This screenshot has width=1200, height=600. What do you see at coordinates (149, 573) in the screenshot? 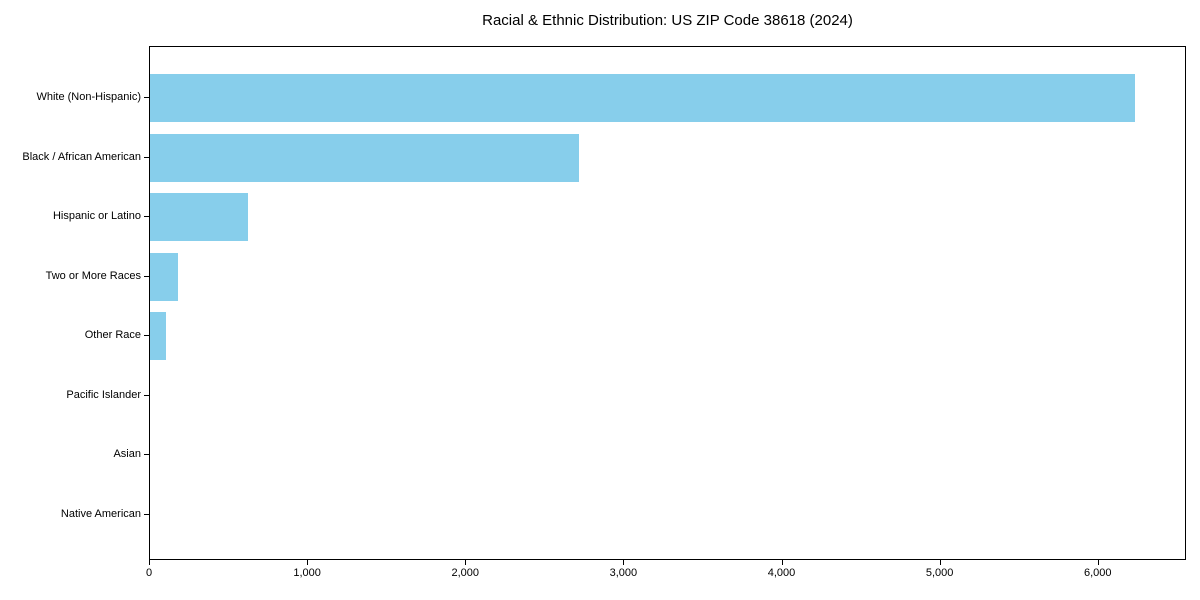
I see `x-tick-label: 0` at bounding box center [149, 573].